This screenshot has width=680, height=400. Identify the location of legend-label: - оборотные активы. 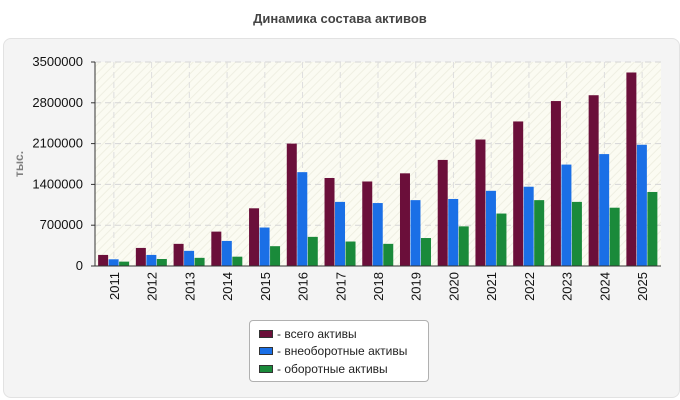
(332, 368).